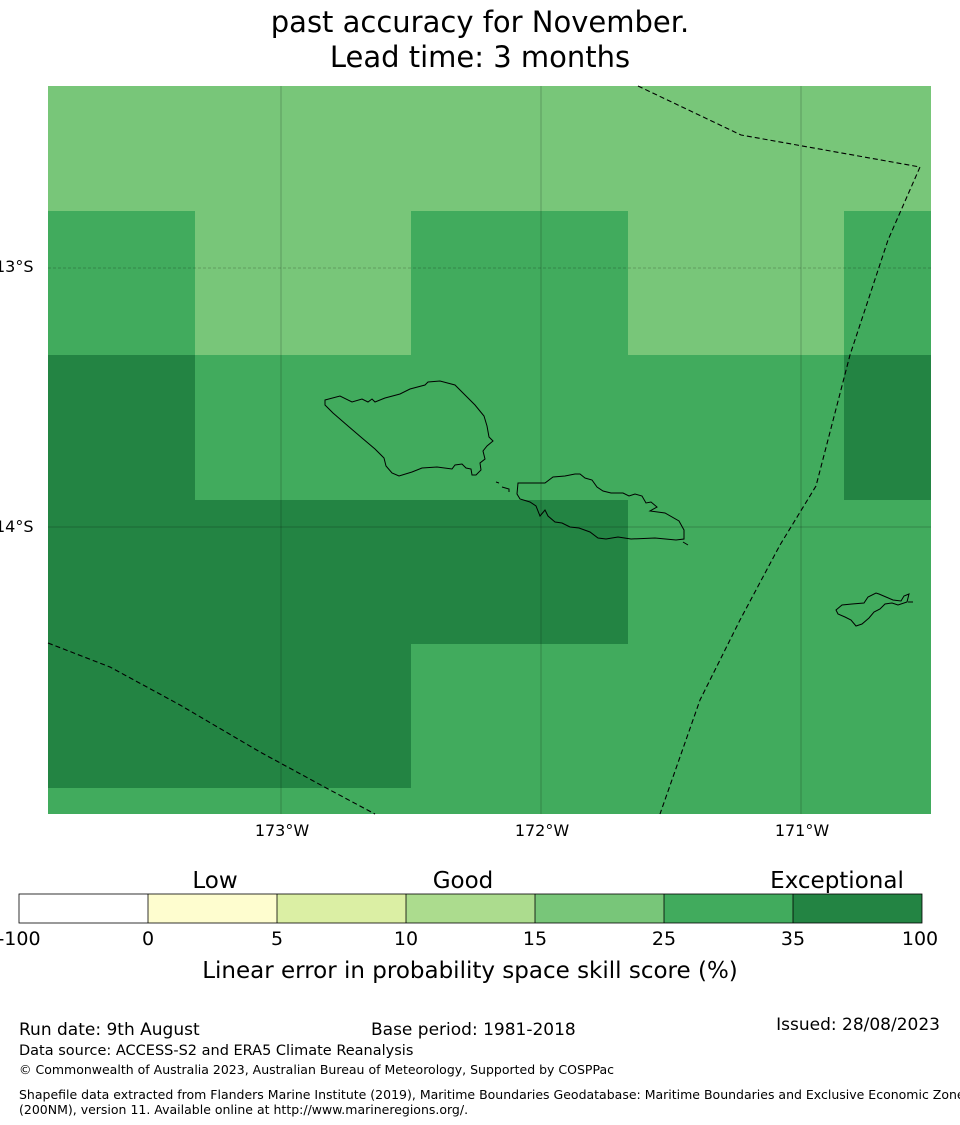 Image resolution: width=960 pixels, height=1125 pixels. Describe the element at coordinates (109, 1030) in the screenshot. I see `run-date: Run date: 9th August` at that location.